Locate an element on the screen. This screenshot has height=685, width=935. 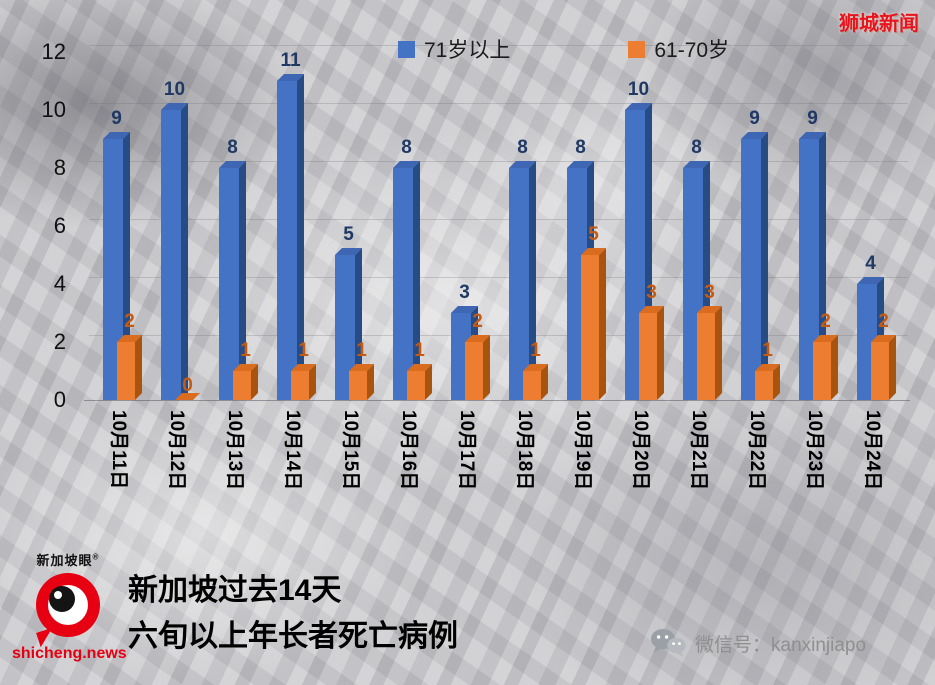
y-axis-tick: 0 is located at coordinates (59, 399).